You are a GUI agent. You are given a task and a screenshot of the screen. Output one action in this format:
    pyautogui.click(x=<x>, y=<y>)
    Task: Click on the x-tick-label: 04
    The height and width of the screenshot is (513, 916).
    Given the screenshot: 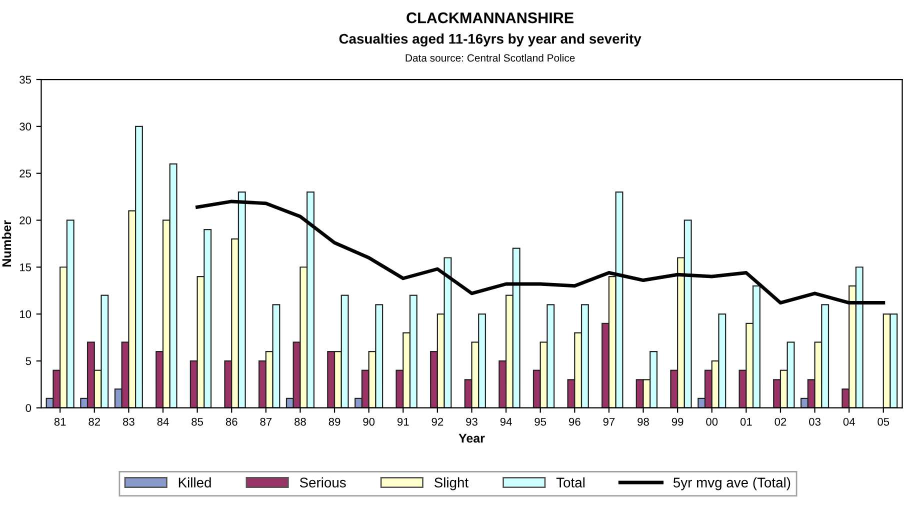 What is the action you would take?
    pyautogui.click(x=849, y=422)
    